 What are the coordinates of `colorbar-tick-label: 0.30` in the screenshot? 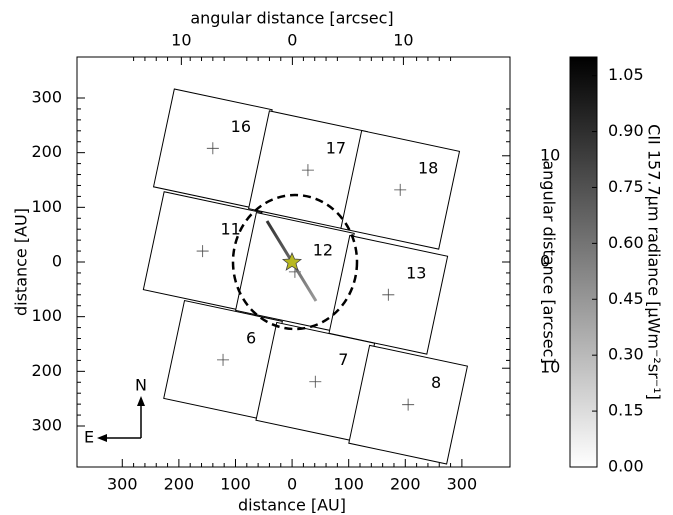 It's located at (626, 354).